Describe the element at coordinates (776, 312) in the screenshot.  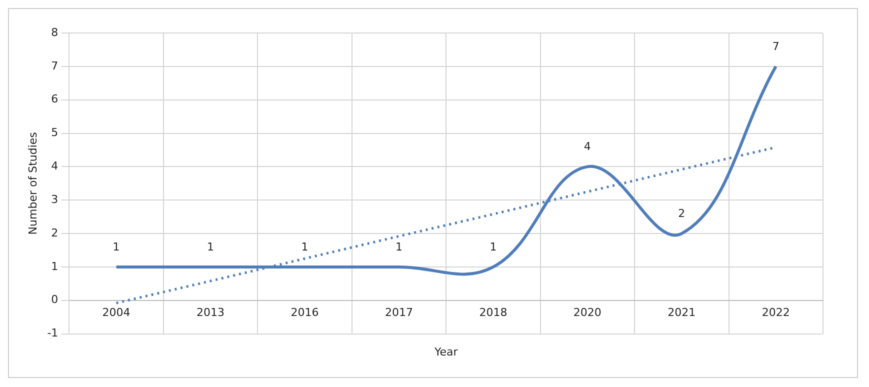
I see `x-tick-label: 2022` at that location.